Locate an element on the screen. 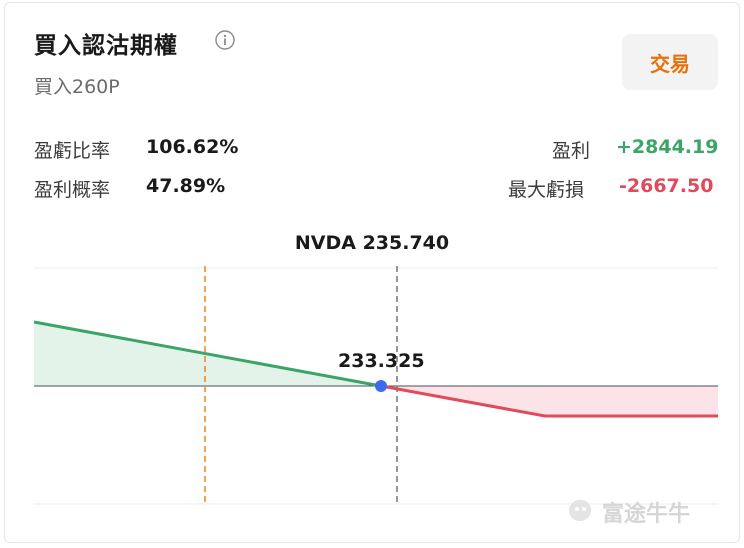 The width and height of the screenshot is (744, 548). loss-line is located at coordinates (549, 401).